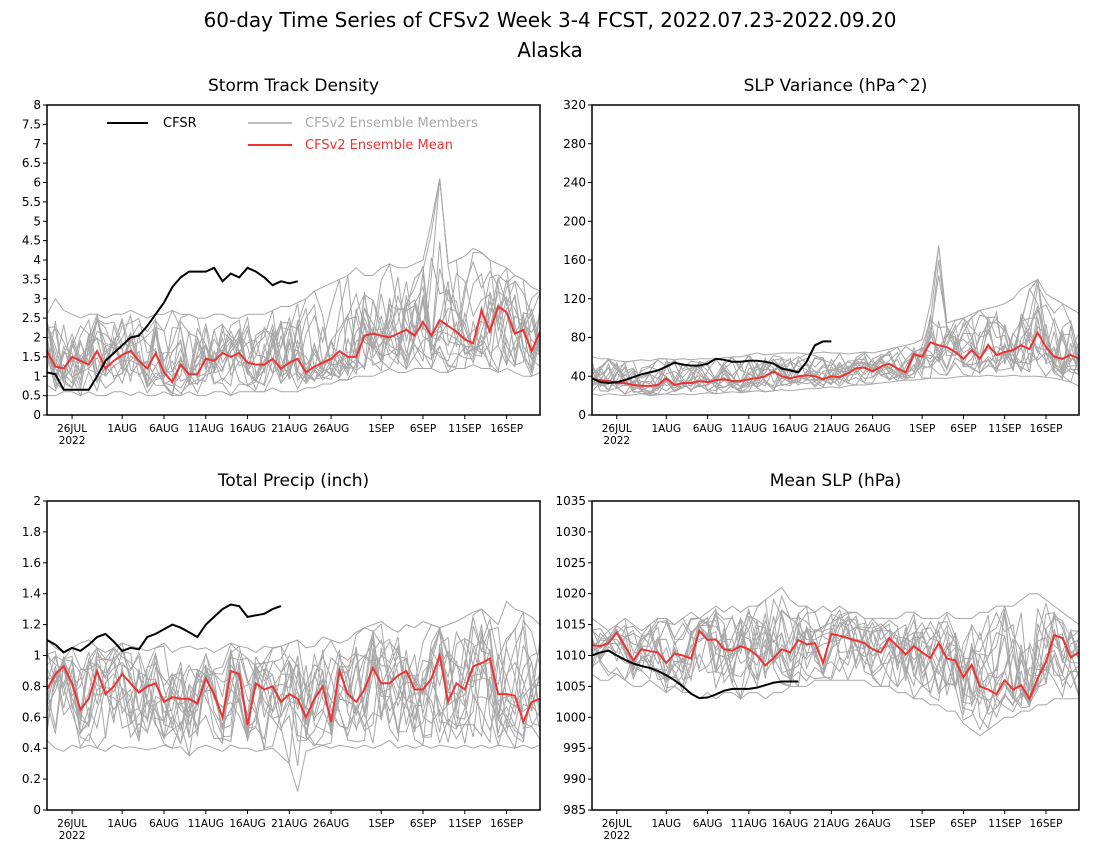  Describe the element at coordinates (836, 86) in the screenshot. I see `panel-title: SLP Variance (hPa^2)` at that location.